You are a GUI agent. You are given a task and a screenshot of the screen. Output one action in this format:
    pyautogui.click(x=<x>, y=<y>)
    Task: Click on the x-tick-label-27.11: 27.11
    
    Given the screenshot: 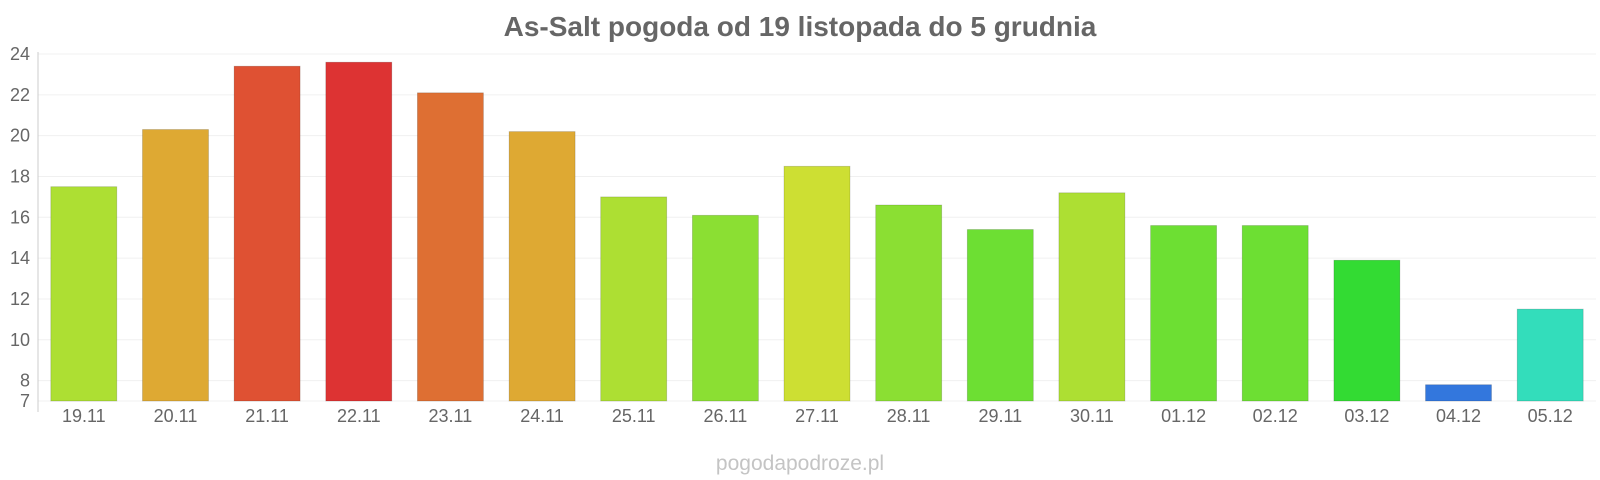 What is the action you would take?
    pyautogui.click(x=817, y=416)
    